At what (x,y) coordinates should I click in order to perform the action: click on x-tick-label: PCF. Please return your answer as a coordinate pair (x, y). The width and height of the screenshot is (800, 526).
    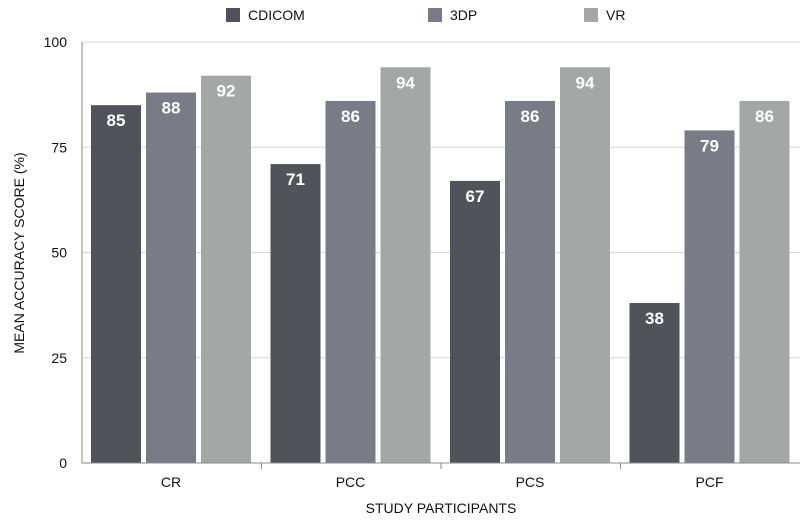
    Looking at the image, I should click on (710, 482).